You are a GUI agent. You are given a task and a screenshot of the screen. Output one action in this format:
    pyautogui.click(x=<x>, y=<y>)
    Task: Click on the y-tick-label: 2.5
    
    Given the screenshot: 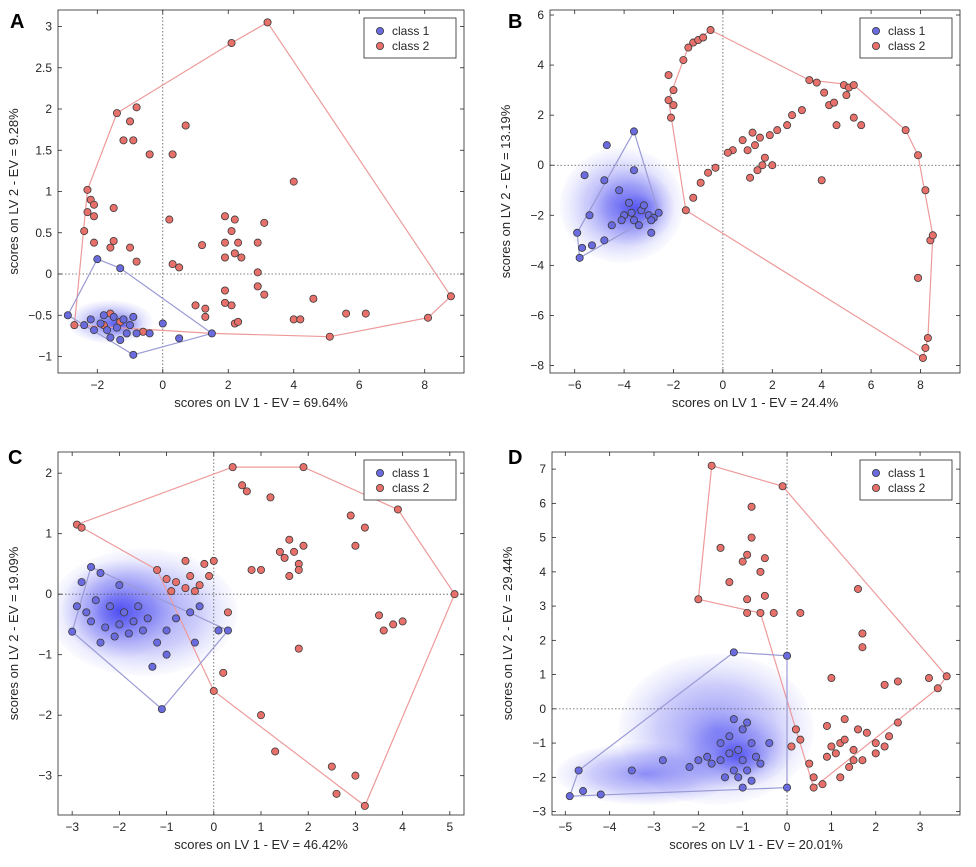 What is the action you would take?
    pyautogui.click(x=43, y=68)
    